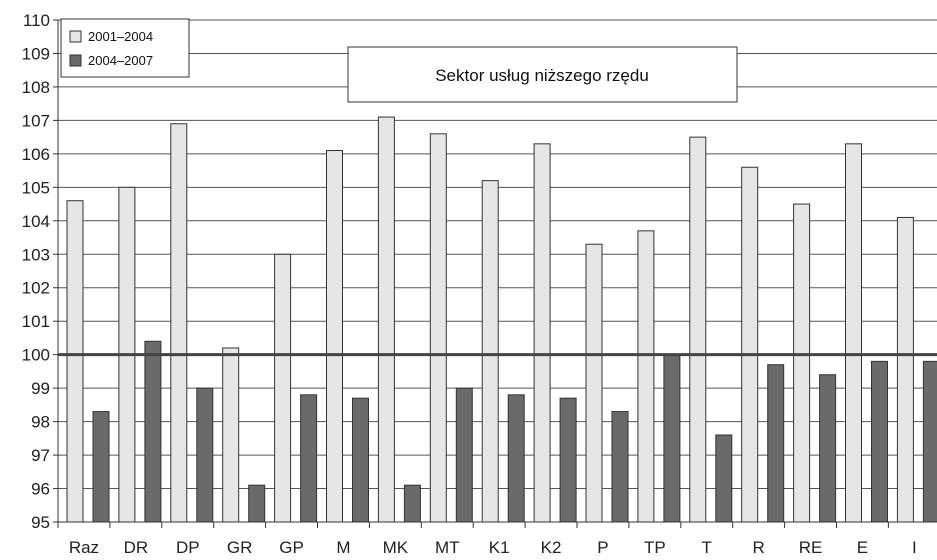  Describe the element at coordinates (447, 547) in the screenshot. I see `x-tick-label: MT` at that location.